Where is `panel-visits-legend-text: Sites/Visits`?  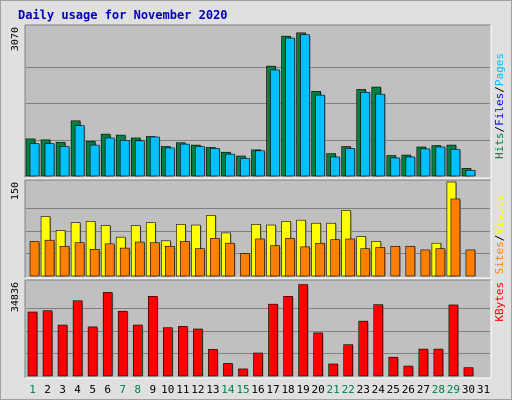 panel-visits-legend-text: Sites/Visits is located at coordinates (499, 235).